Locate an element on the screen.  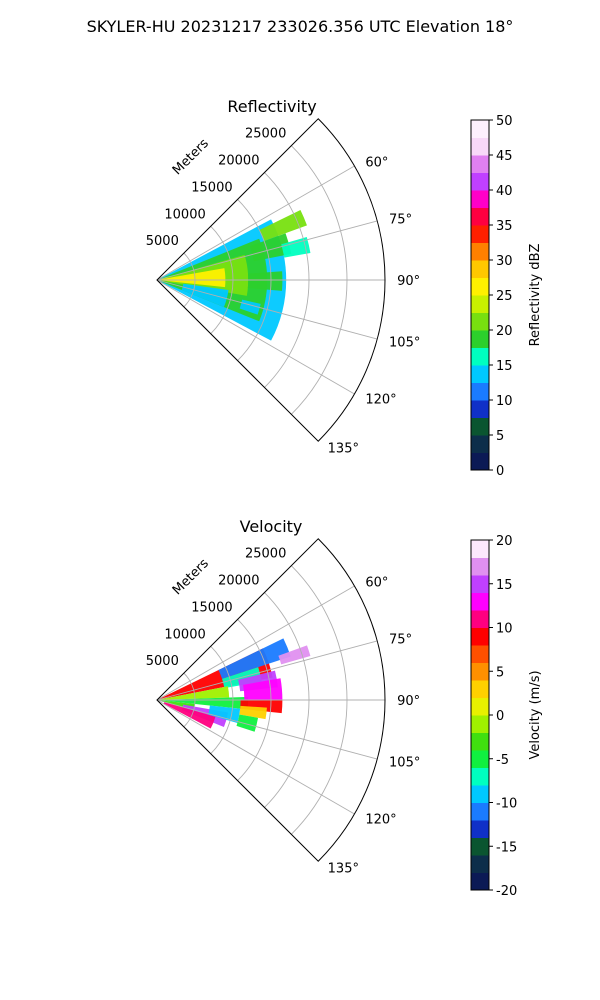
reflectivity-angle-tick-label: 60° is located at coordinates (376, 162).